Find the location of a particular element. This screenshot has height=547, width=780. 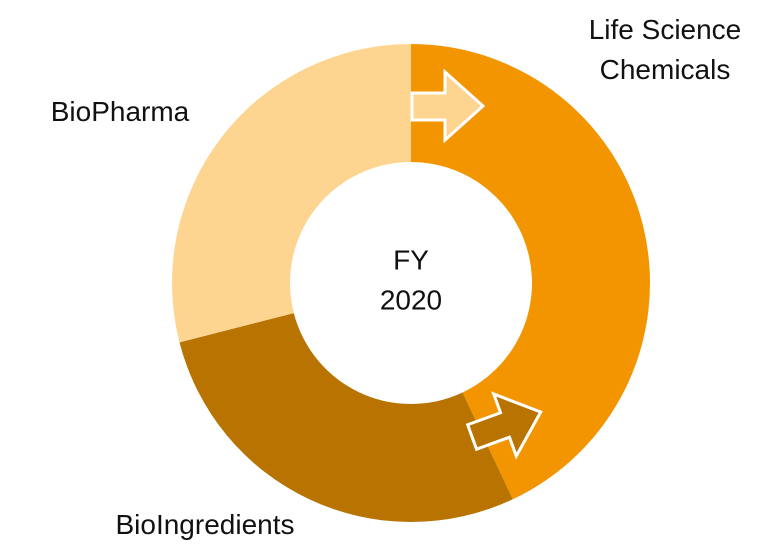

center-text: FY is located at coordinates (411, 259).